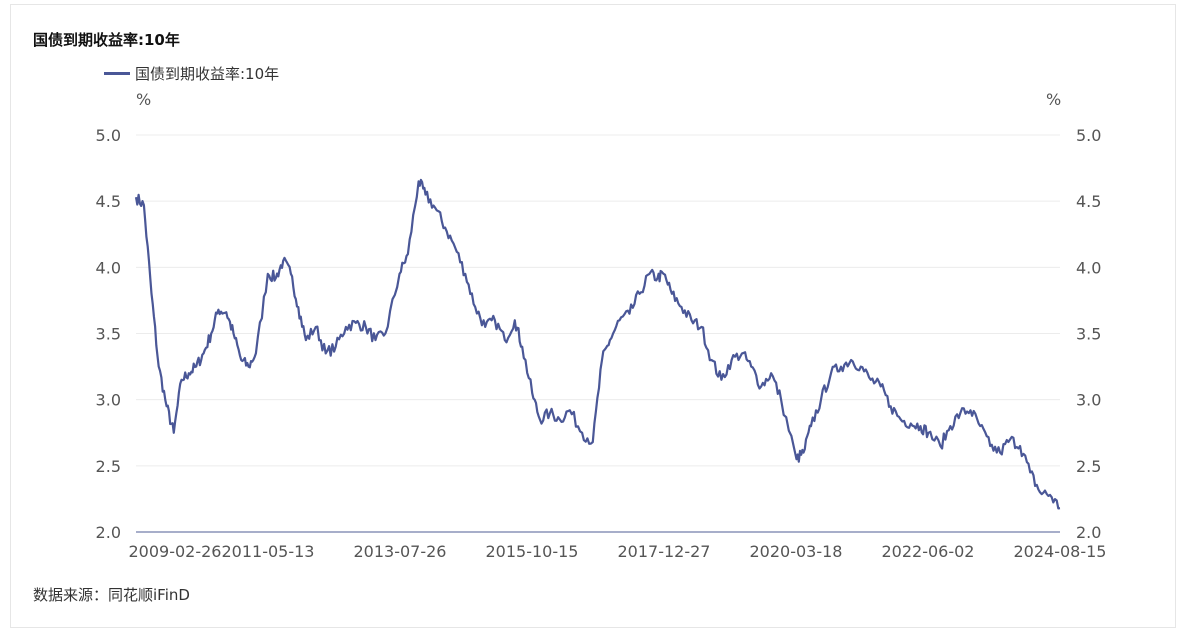 The image size is (1179, 636). I want to click on y-tick-label-right: 3.5, so click(1088, 334).